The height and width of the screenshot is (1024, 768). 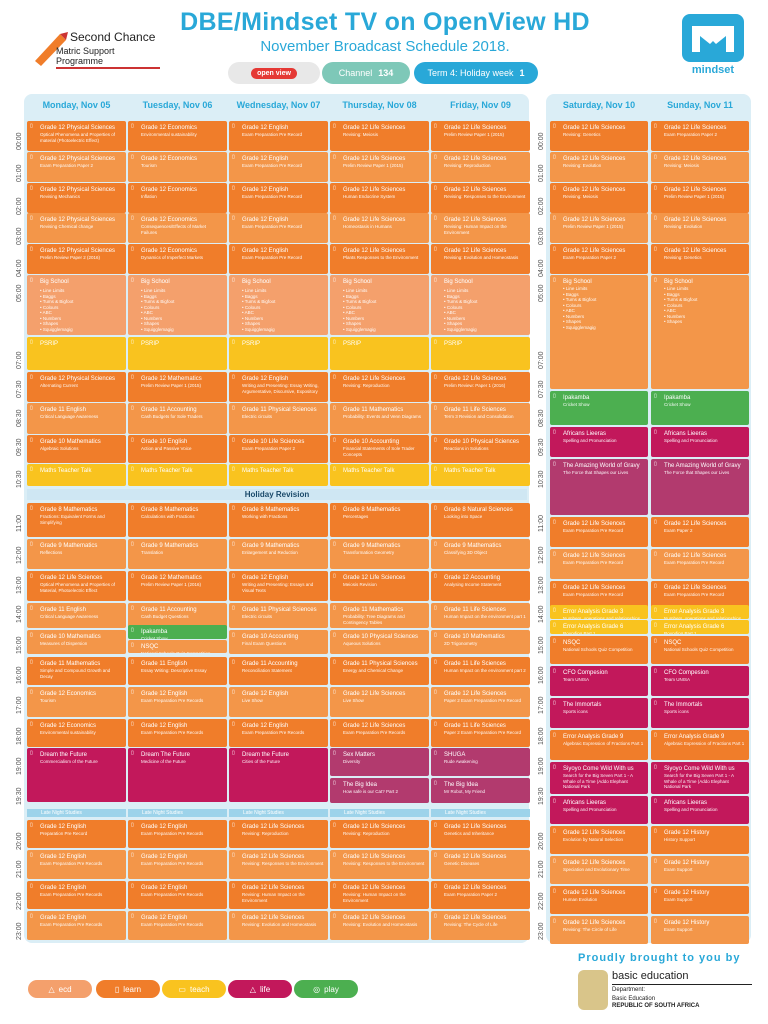 What do you see at coordinates (379, 762) in the screenshot?
I see `life-cell: ▯ Sex Matters Diversity` at bounding box center [379, 762].